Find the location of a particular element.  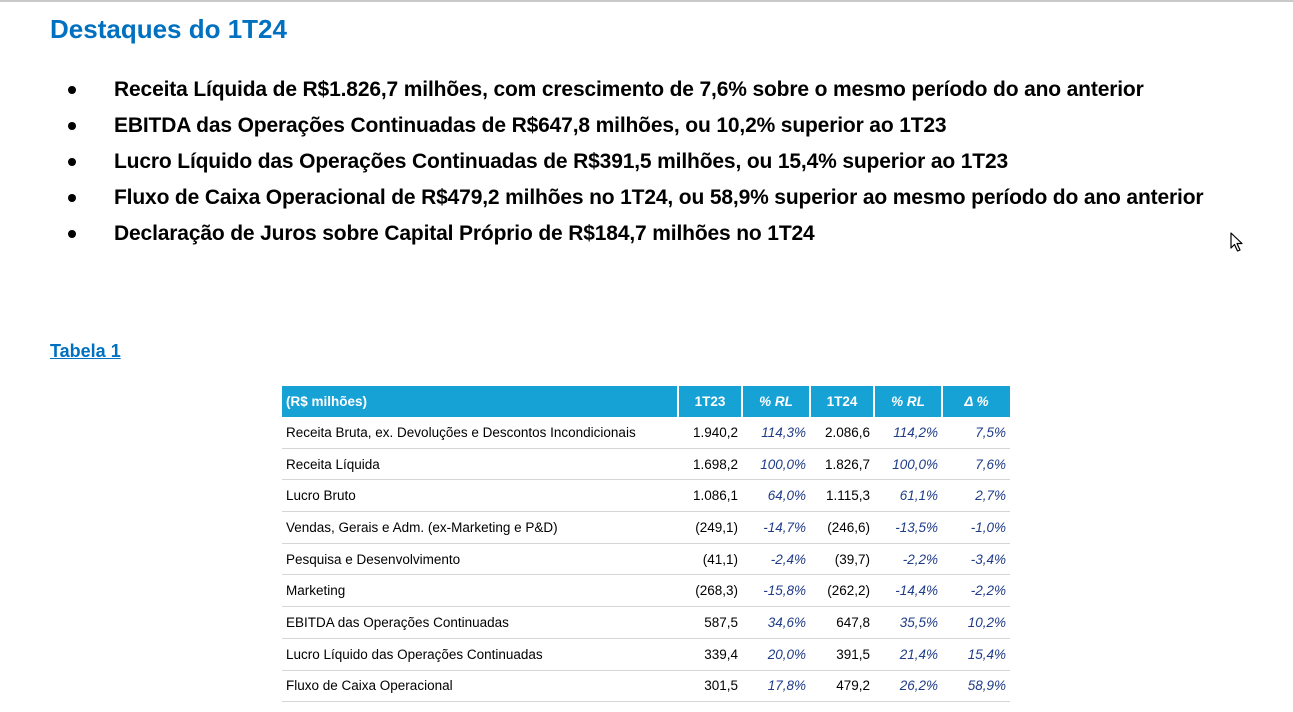

percent-cell: 20,0% is located at coordinates (776, 654).